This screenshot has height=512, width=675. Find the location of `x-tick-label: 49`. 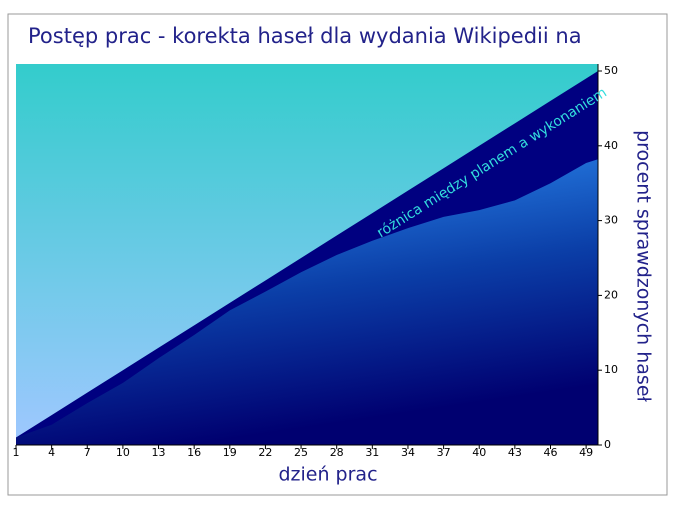

x-tick-label: 49 is located at coordinates (586, 452).